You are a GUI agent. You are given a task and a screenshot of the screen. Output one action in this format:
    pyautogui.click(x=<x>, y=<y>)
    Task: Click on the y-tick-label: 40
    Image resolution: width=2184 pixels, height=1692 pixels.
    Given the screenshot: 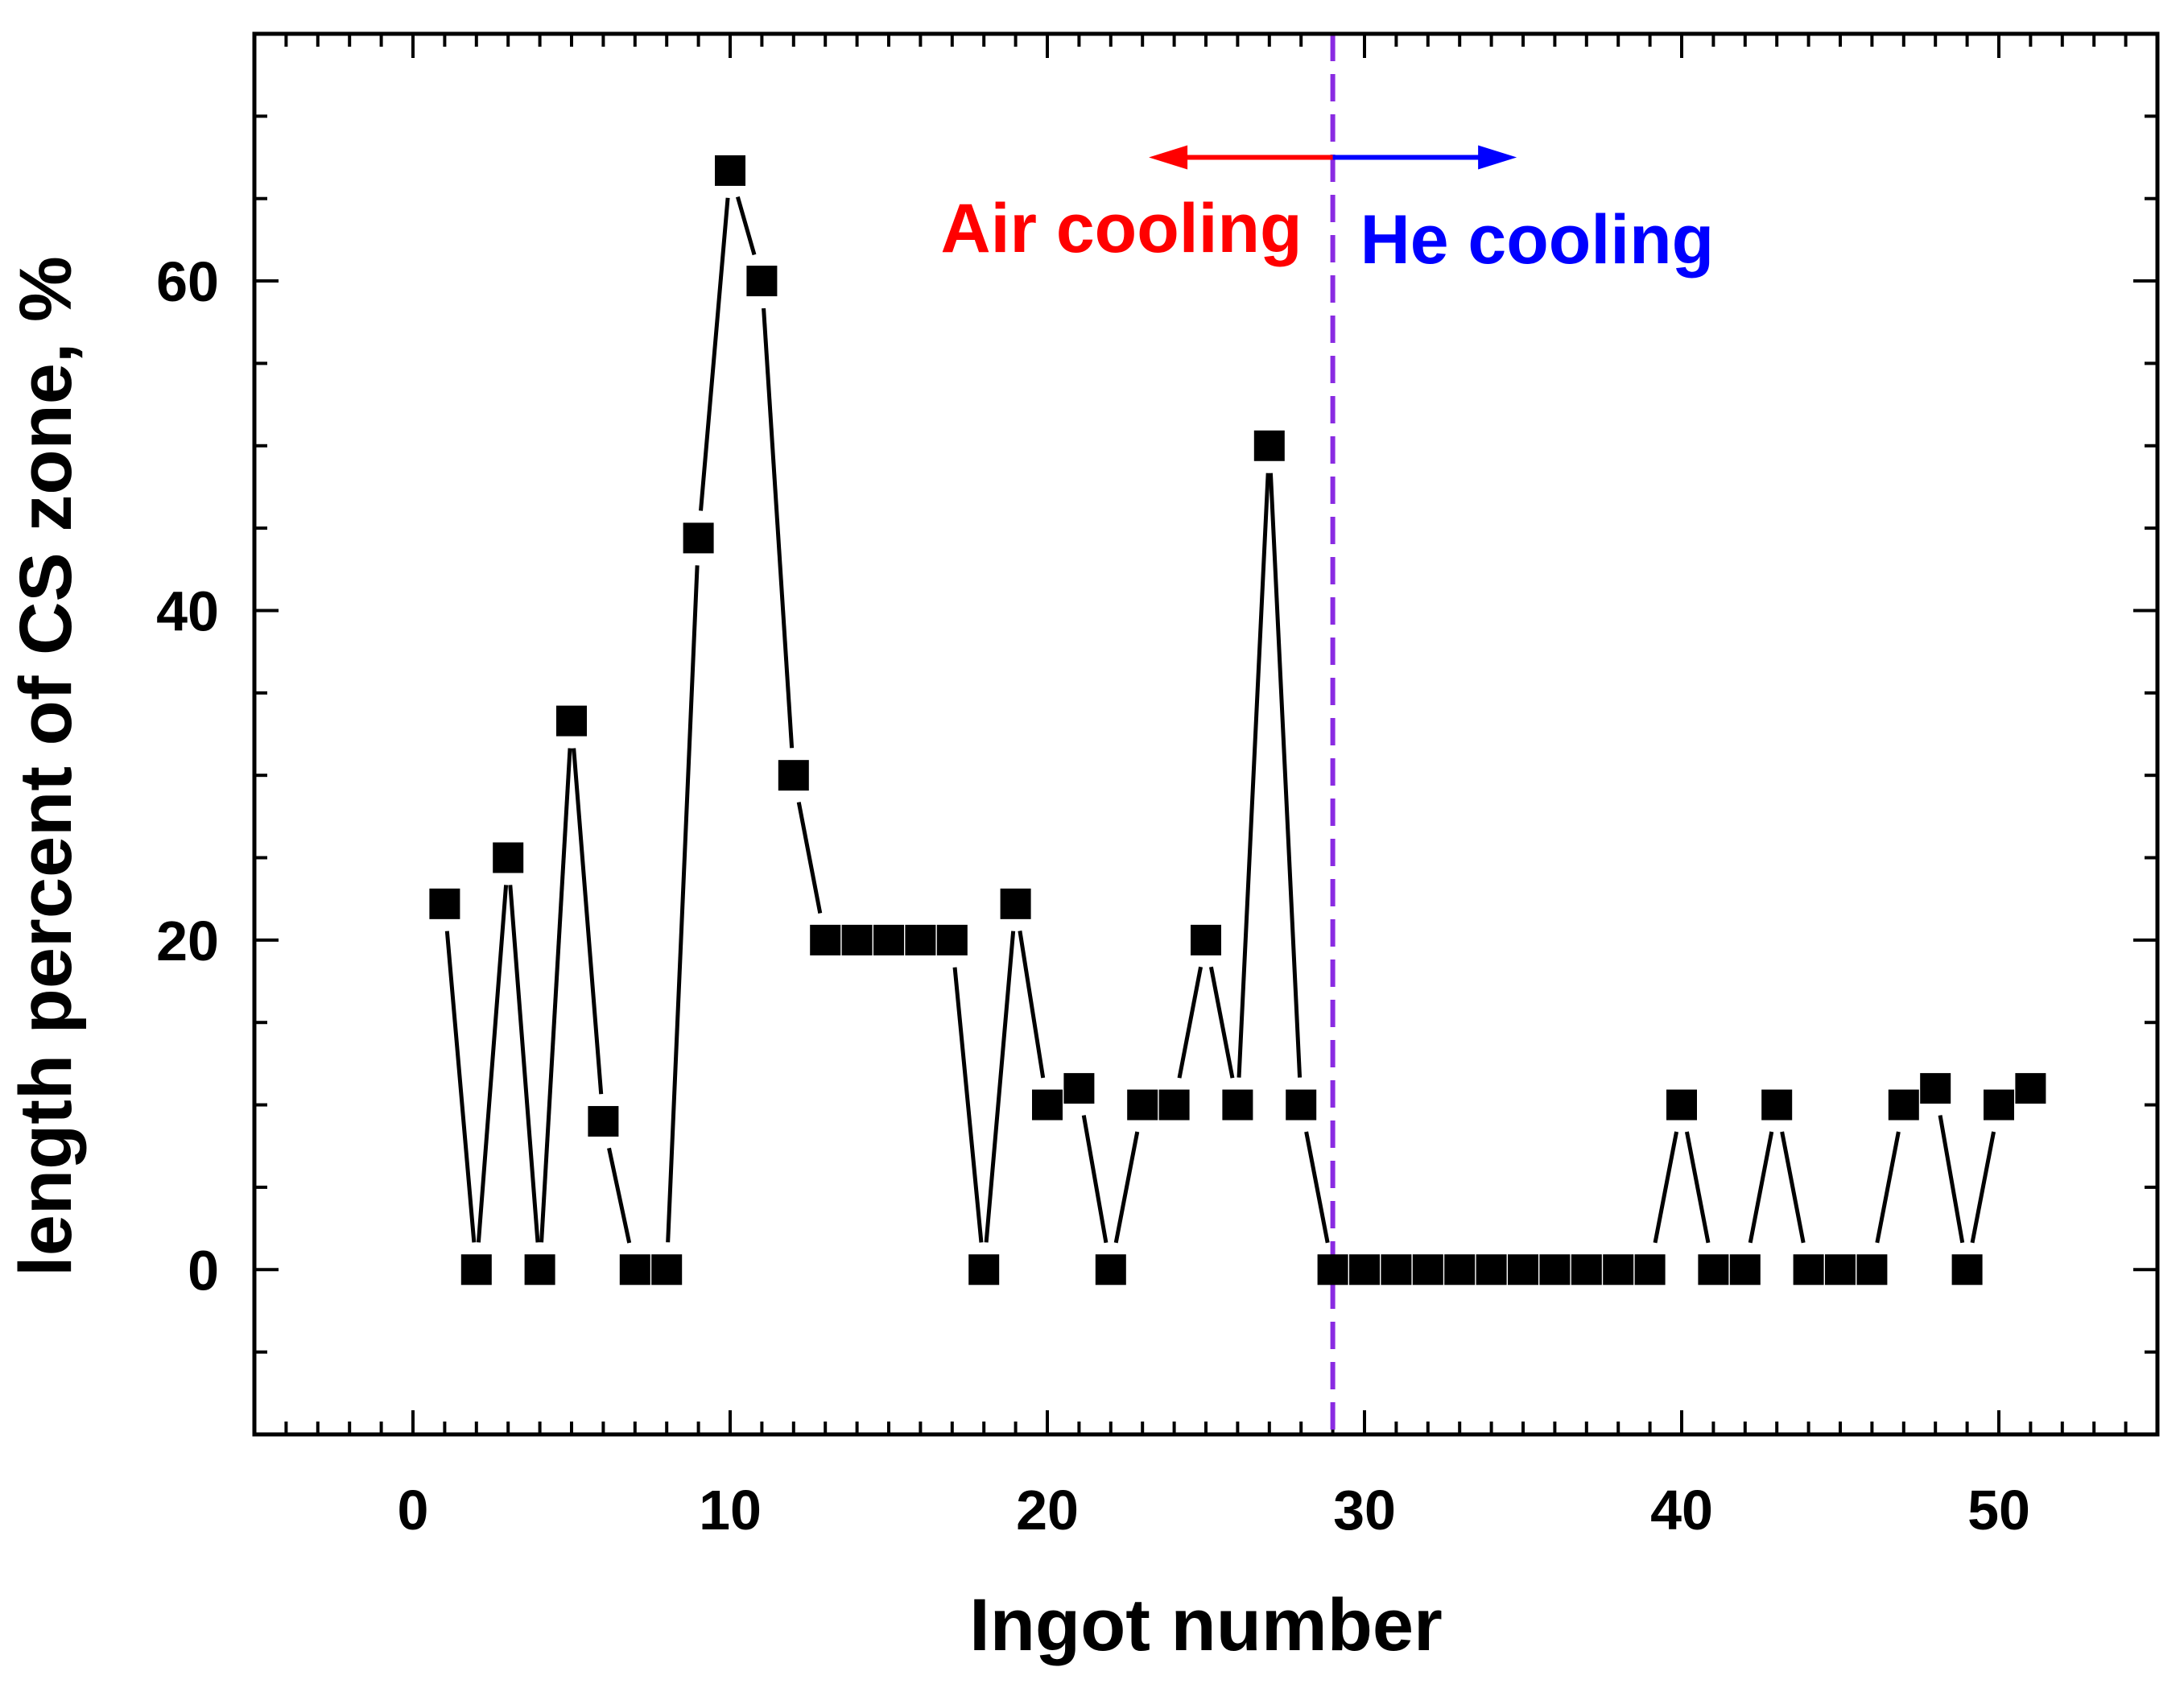 What is the action you would take?
    pyautogui.click(x=187, y=611)
    